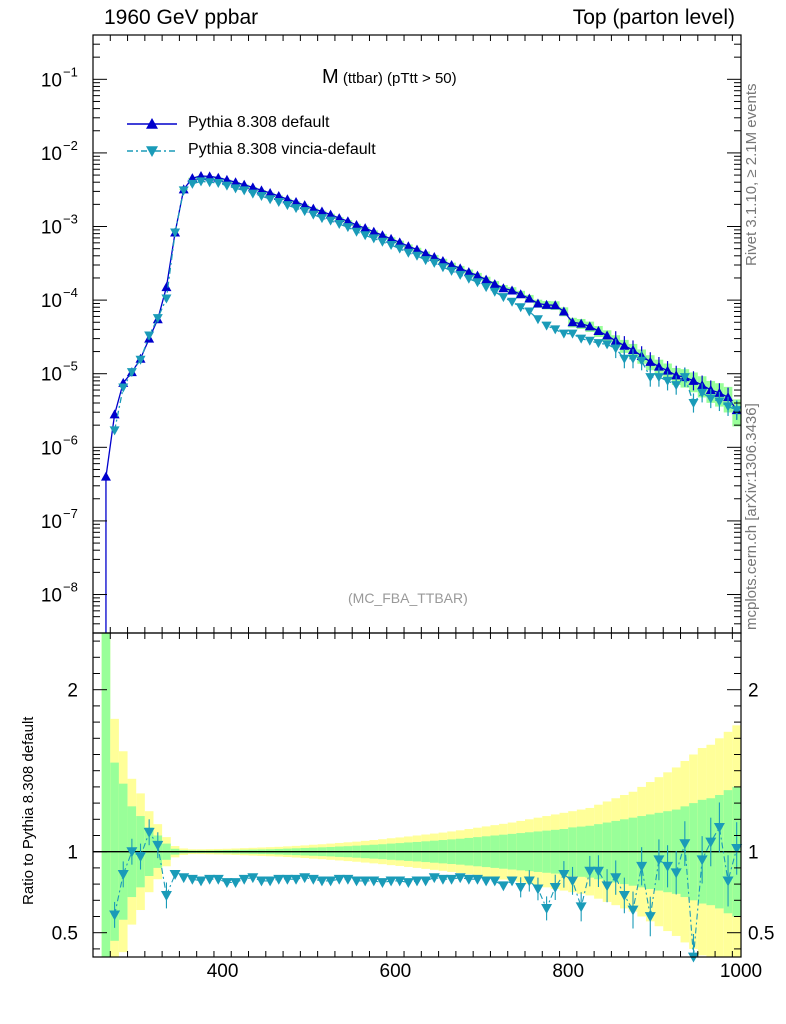 This screenshot has height=1024, width=786. Describe the element at coordinates (397, 78) in the screenshot. I see `plot-title-sub: (ttbar) (pTtt > 50)` at that location.